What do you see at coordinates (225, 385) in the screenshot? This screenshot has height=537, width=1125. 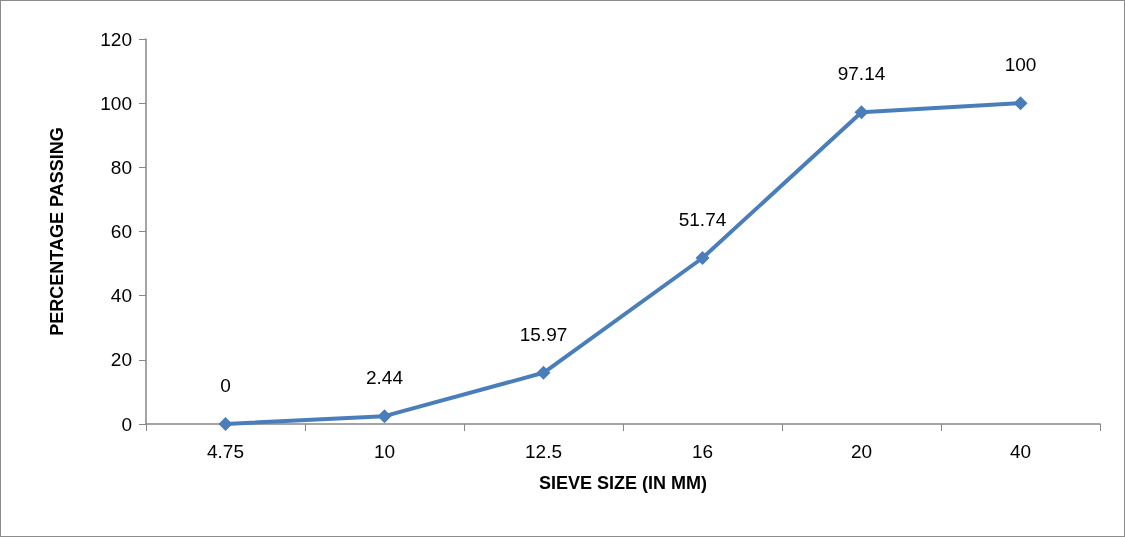 I see `data-label: 0` at bounding box center [225, 385].